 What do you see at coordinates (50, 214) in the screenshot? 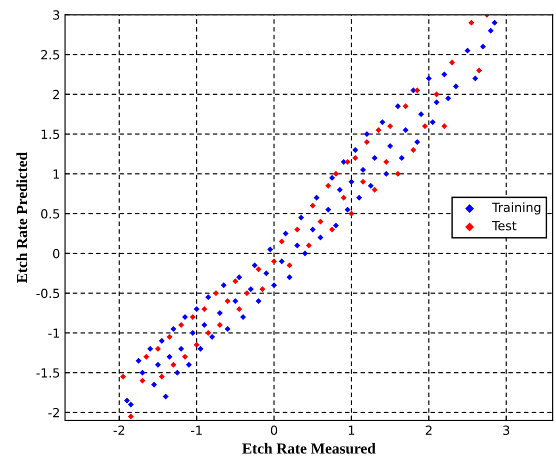
I see `y-tick-label: 0.5` at bounding box center [50, 214].